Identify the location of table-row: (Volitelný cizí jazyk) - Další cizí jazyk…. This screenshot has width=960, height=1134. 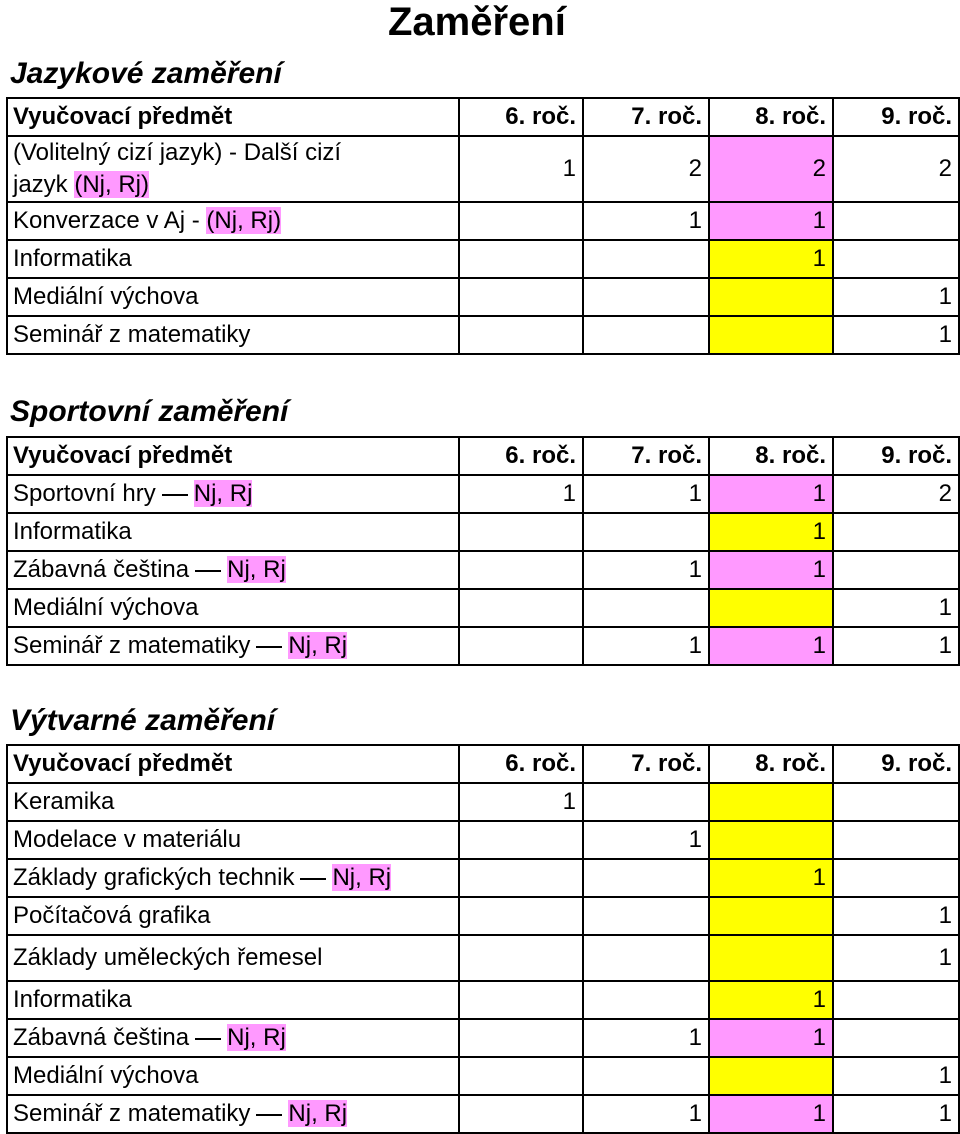
(483, 169).